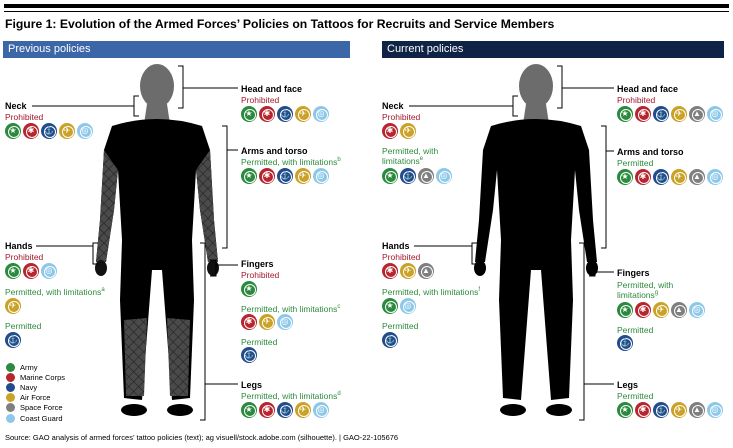 The image size is (733, 448). What do you see at coordinates (536, 86) in the screenshot?
I see `curr-head` at bounding box center [536, 86].